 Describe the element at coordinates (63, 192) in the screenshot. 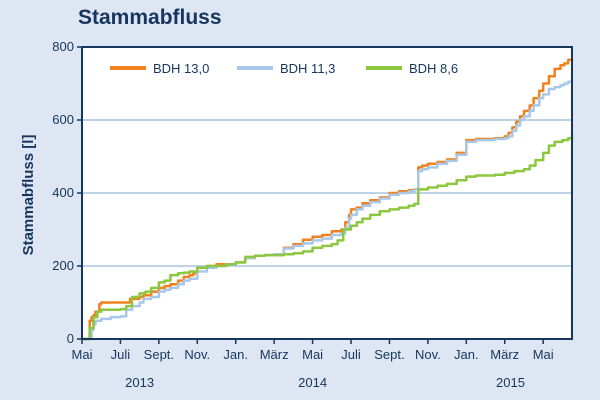

I see `y-tick-label: 400` at that location.